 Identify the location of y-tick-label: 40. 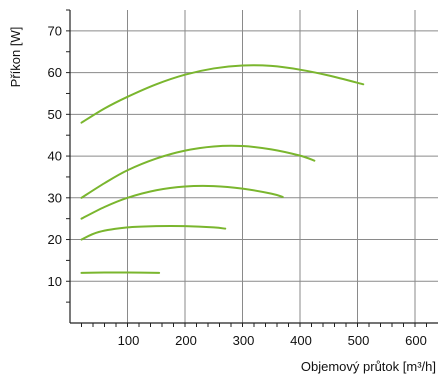
(55, 156).